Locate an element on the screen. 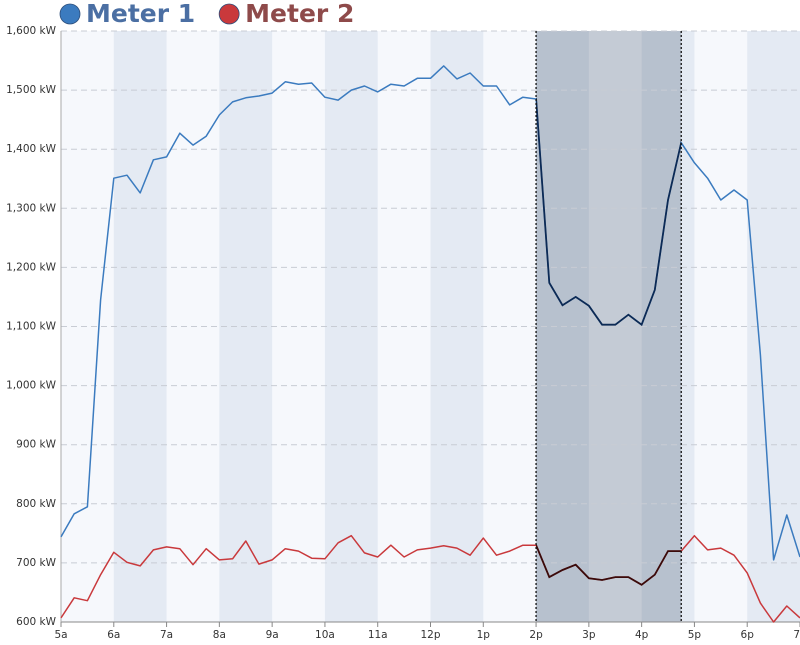 The height and width of the screenshot is (645, 800). legend-label: Meter 1 is located at coordinates (140, 14).